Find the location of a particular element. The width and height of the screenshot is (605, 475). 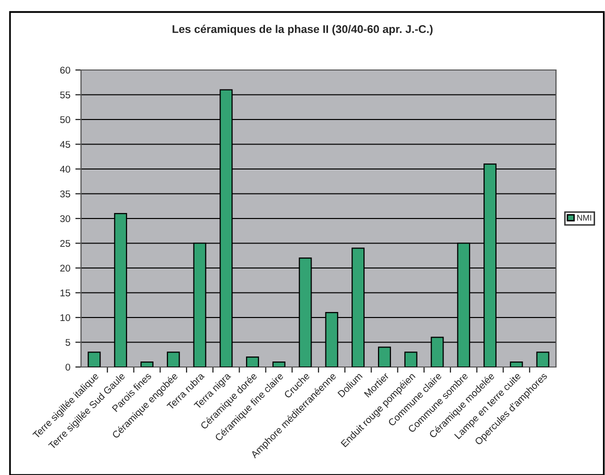

y-tick-label: 55 is located at coordinates (65, 95).